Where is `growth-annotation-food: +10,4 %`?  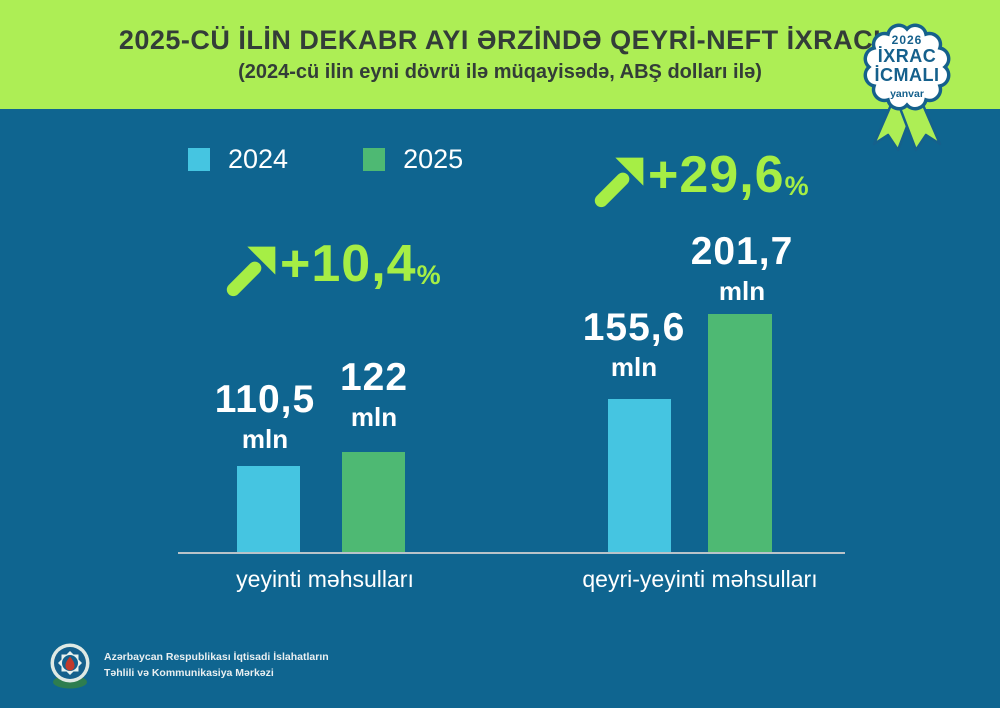
growth-annotation-food: +10,4 % is located at coordinates (332, 268).